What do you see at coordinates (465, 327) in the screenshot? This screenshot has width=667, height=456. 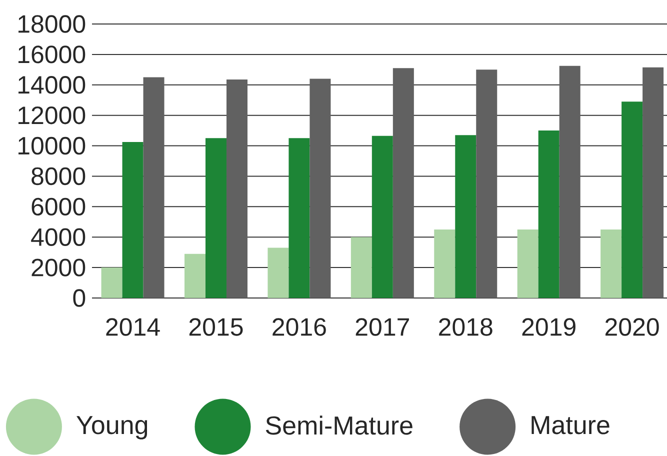 I see `x-tick-label: 2018` at bounding box center [465, 327].